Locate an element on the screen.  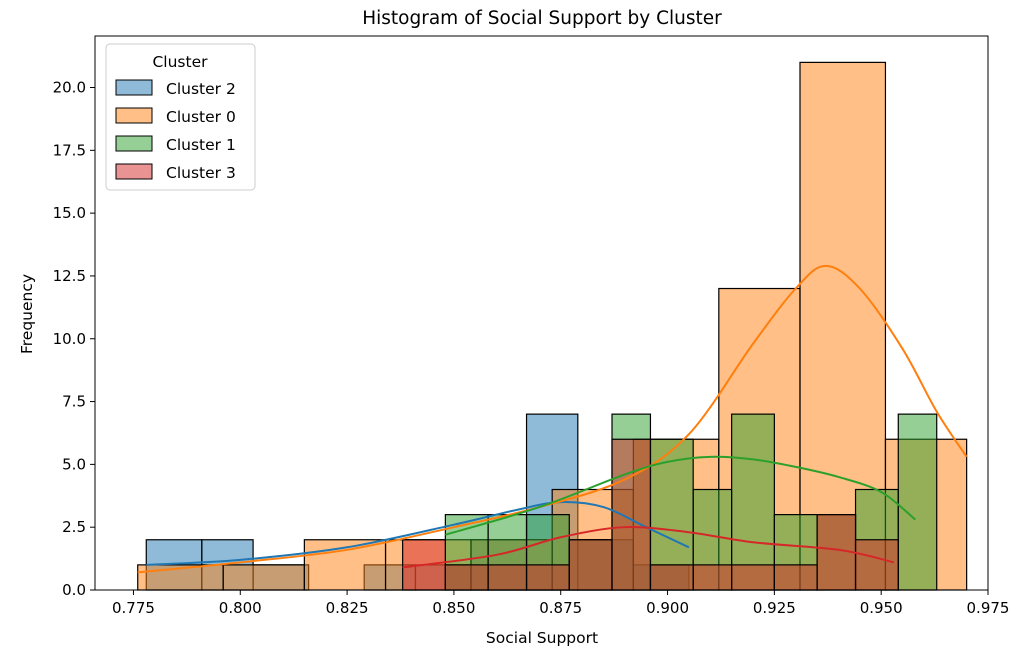
y-tick-label: 7.5 is located at coordinates (74, 402).